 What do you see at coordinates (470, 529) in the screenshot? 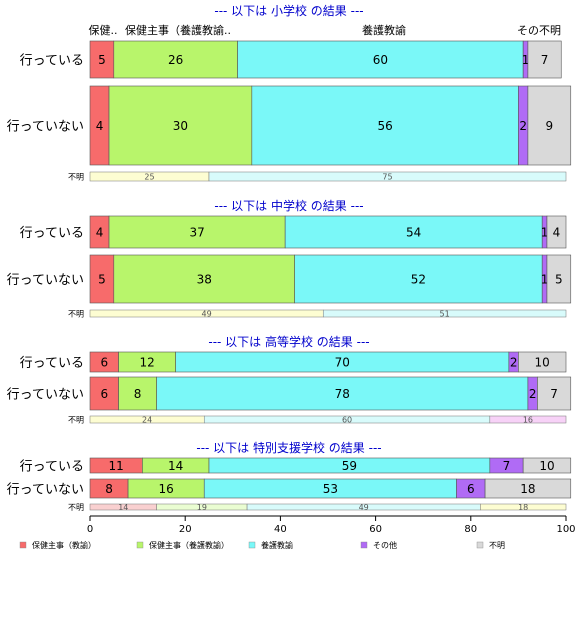
I see `x-tick-label: 80` at bounding box center [470, 529].